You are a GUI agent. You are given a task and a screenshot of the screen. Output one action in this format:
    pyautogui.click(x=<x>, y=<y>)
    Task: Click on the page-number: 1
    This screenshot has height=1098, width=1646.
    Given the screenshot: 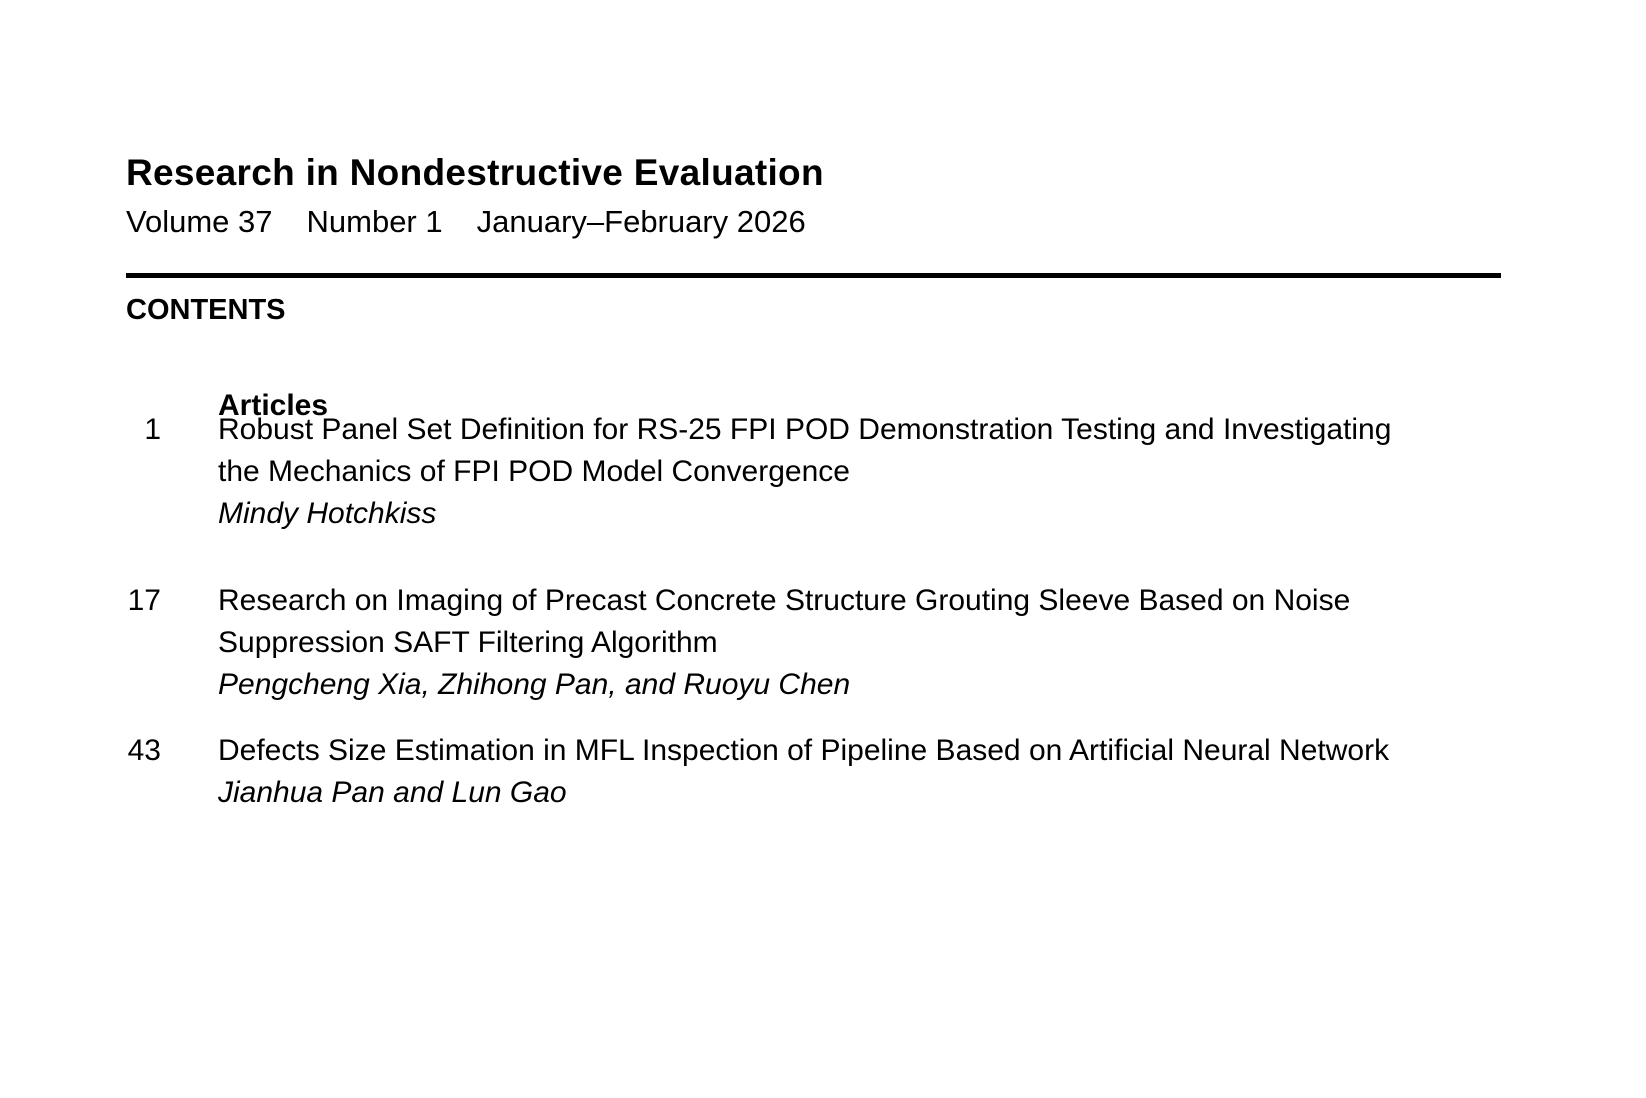 What is the action you would take?
    pyautogui.click(x=152, y=429)
    